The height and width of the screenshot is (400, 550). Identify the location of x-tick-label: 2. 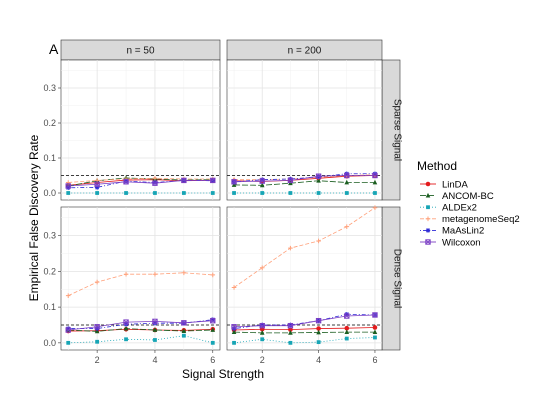
(262, 360).